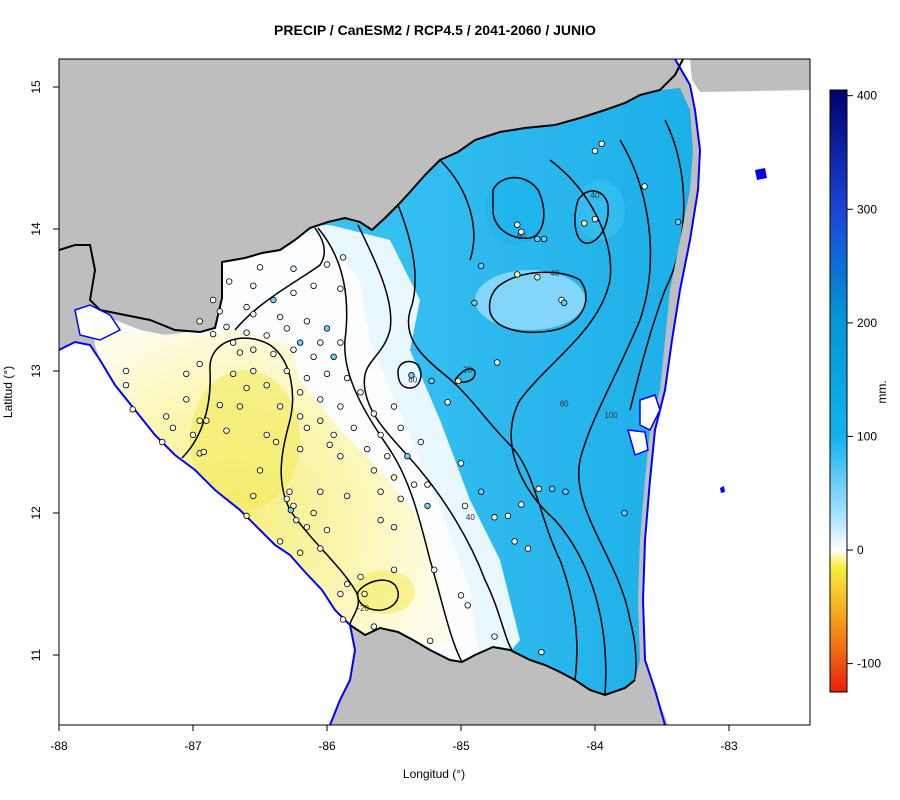  Describe the element at coordinates (882, 391) in the screenshot. I see `colorbar-unit-label: mm.` at that location.